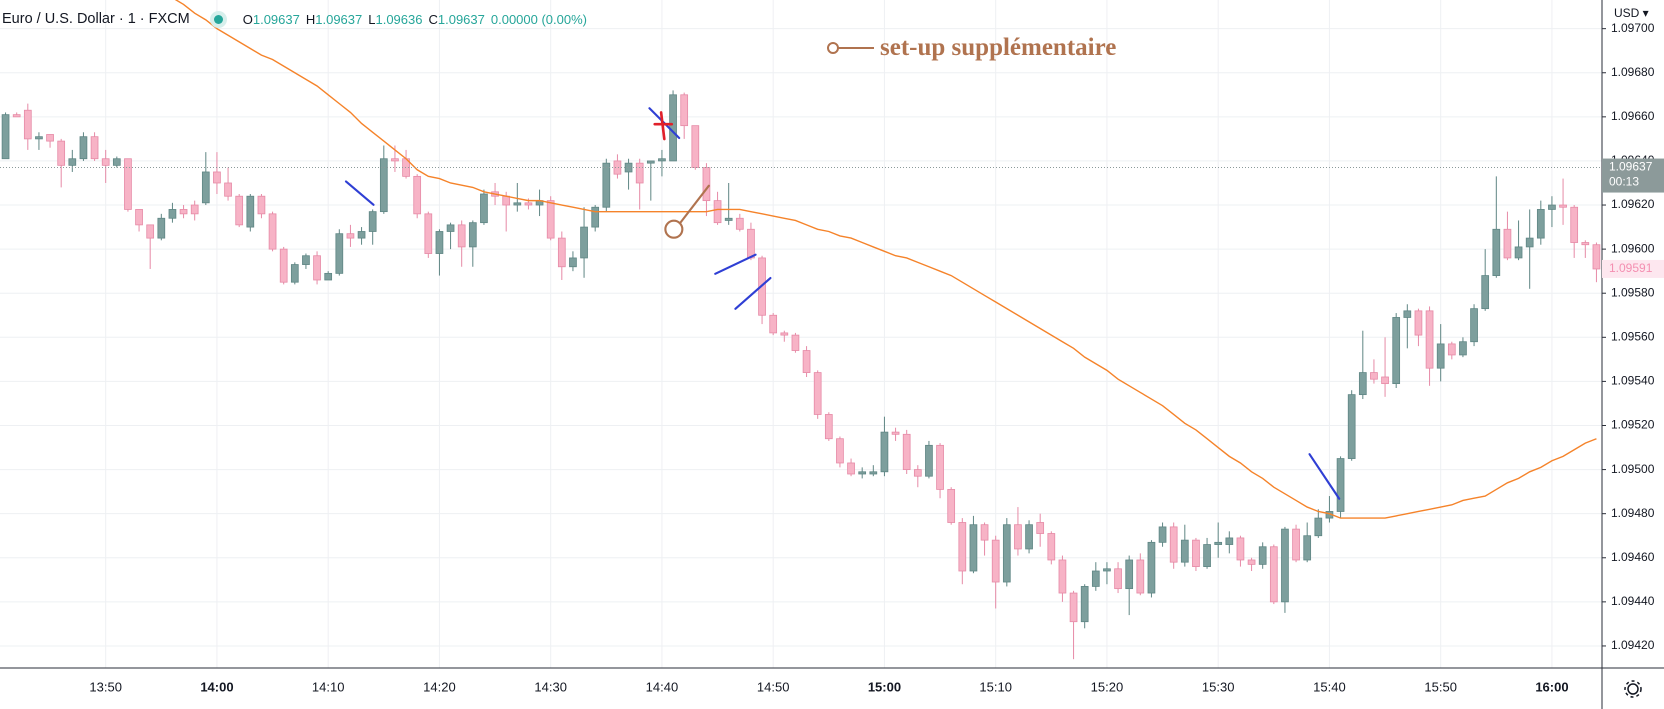 The width and height of the screenshot is (1664, 709). What do you see at coordinates (662, 126) in the screenshot?
I see `cross-mark` at bounding box center [662, 126].